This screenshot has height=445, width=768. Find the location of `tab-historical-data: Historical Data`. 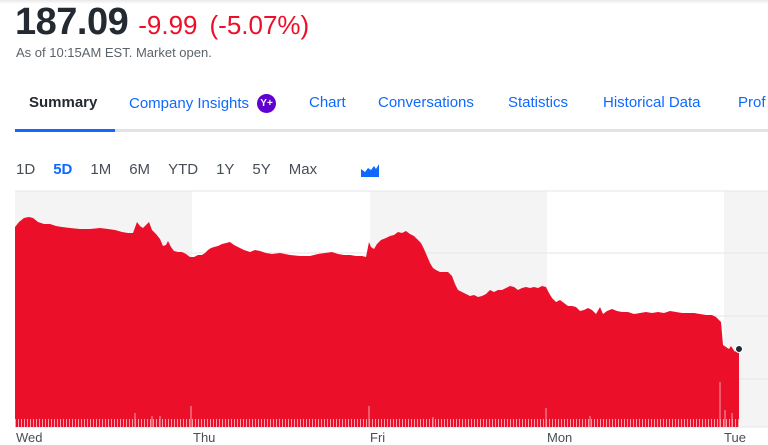

tab-historical-data: Historical Data is located at coordinates (652, 102).